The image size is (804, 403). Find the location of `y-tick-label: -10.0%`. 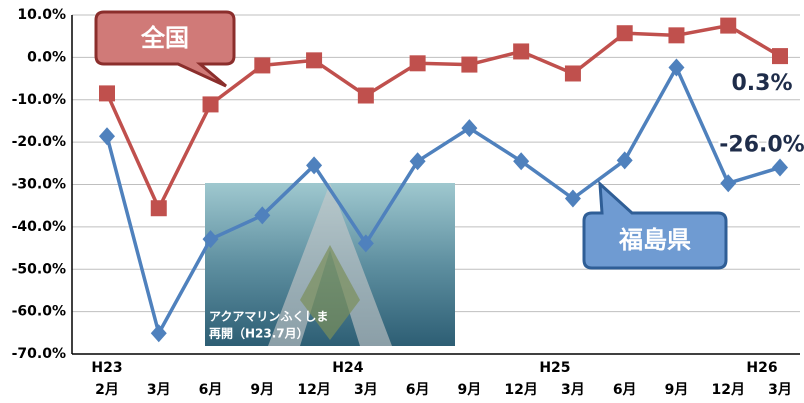

y-tick-label: -10.0% is located at coordinates (39, 100).